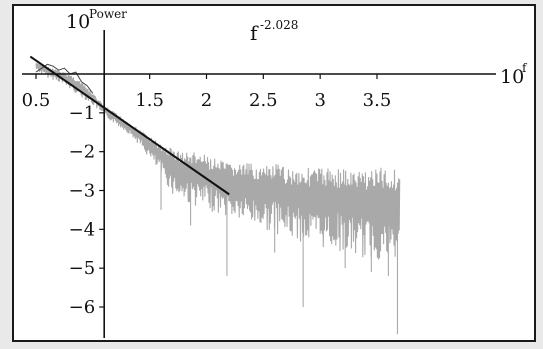 Image resolution: width=543 pixels, height=349 pixels. What do you see at coordinates (82, 229) in the screenshot?
I see `y-tick-label: −4` at bounding box center [82, 229].